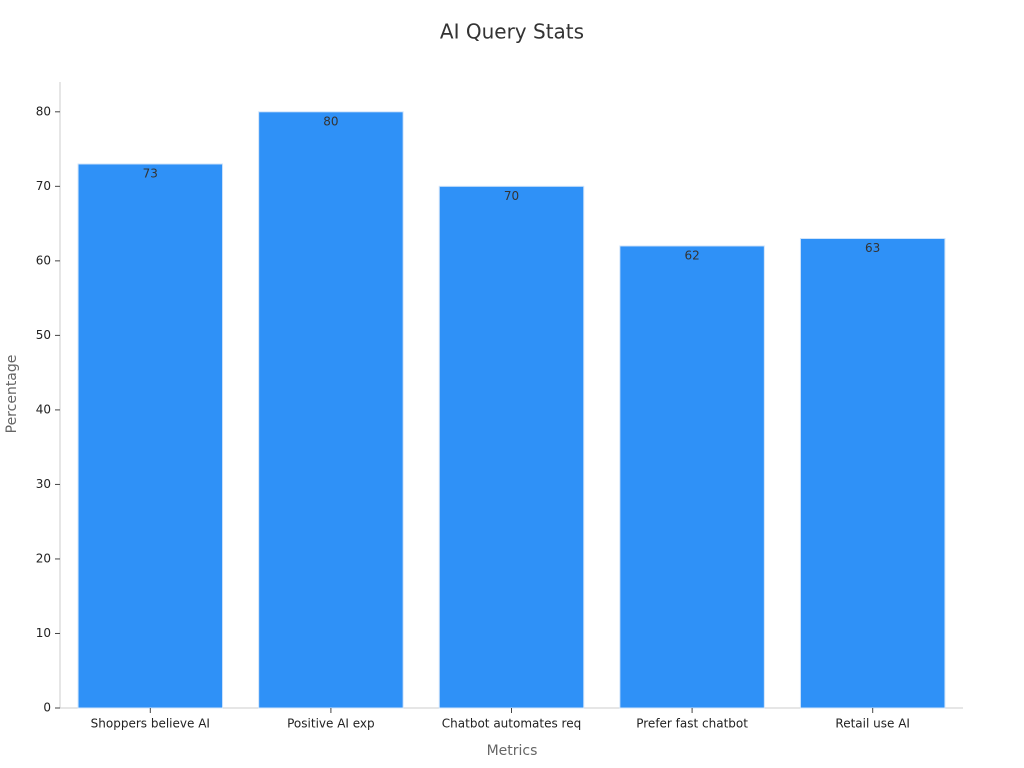  What do you see at coordinates (43, 111) in the screenshot?
I see `y-tick-label: 80` at bounding box center [43, 111].